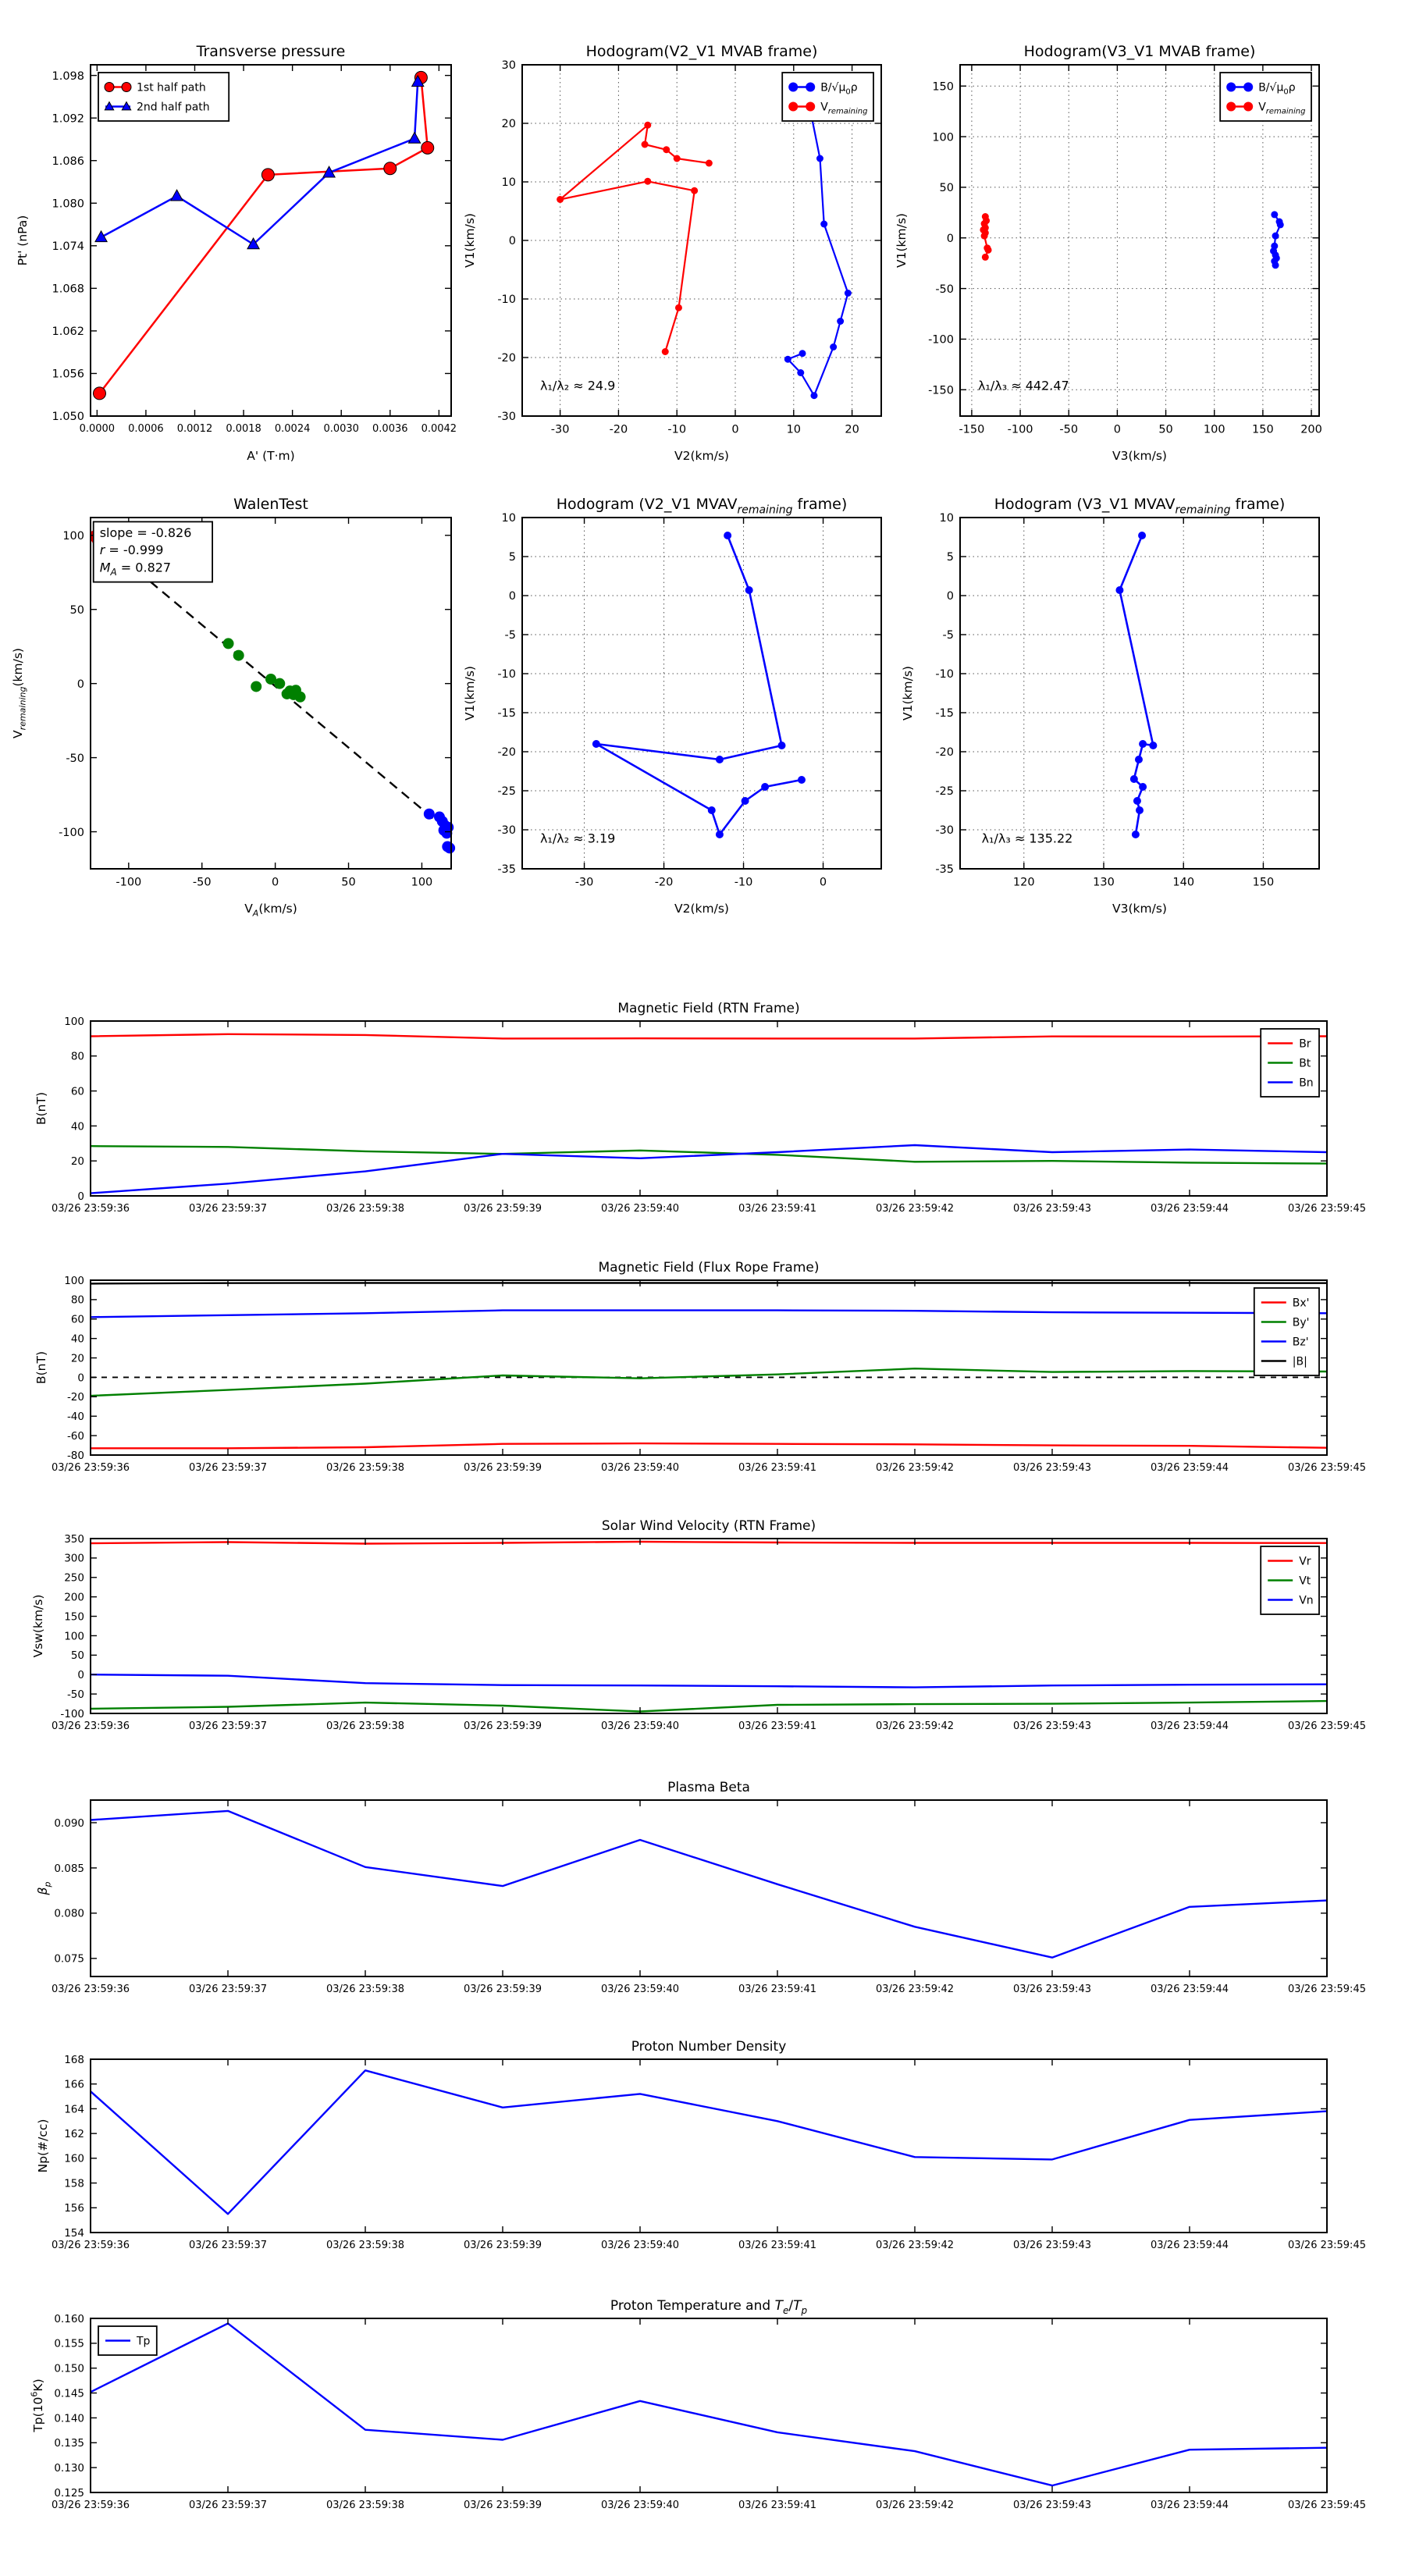 The image size is (1405, 2576). What do you see at coordinates (270, 910) in the screenshot?
I see `svg-text: VA(km/s)` at bounding box center [270, 910].